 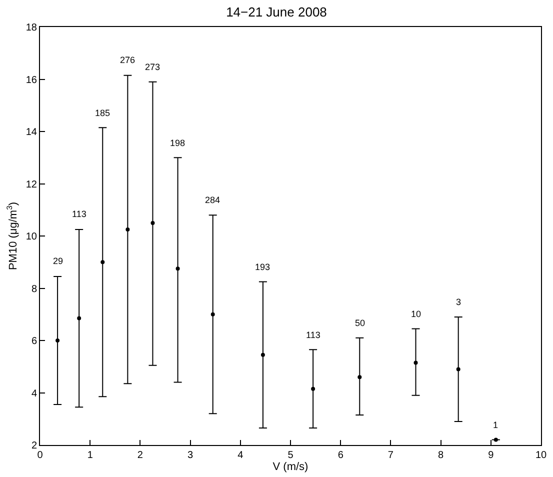 I want to click on x-tick-label: 0, so click(x=40, y=455).